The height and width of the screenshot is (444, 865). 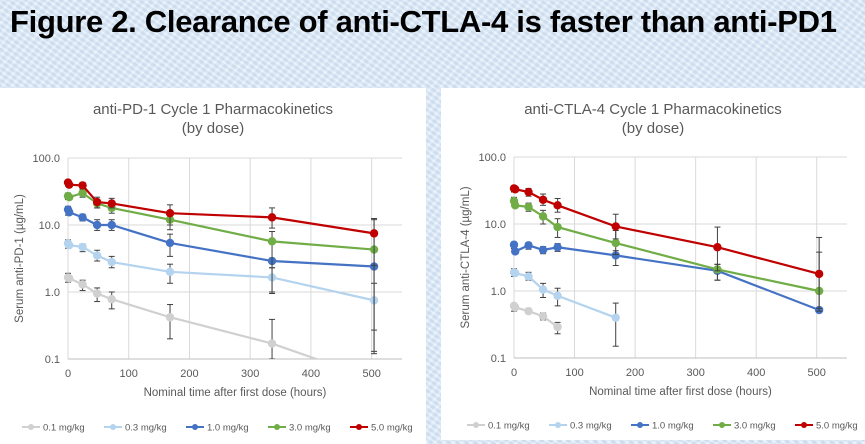 I want to click on x-tick-label: 0, so click(x=514, y=373).